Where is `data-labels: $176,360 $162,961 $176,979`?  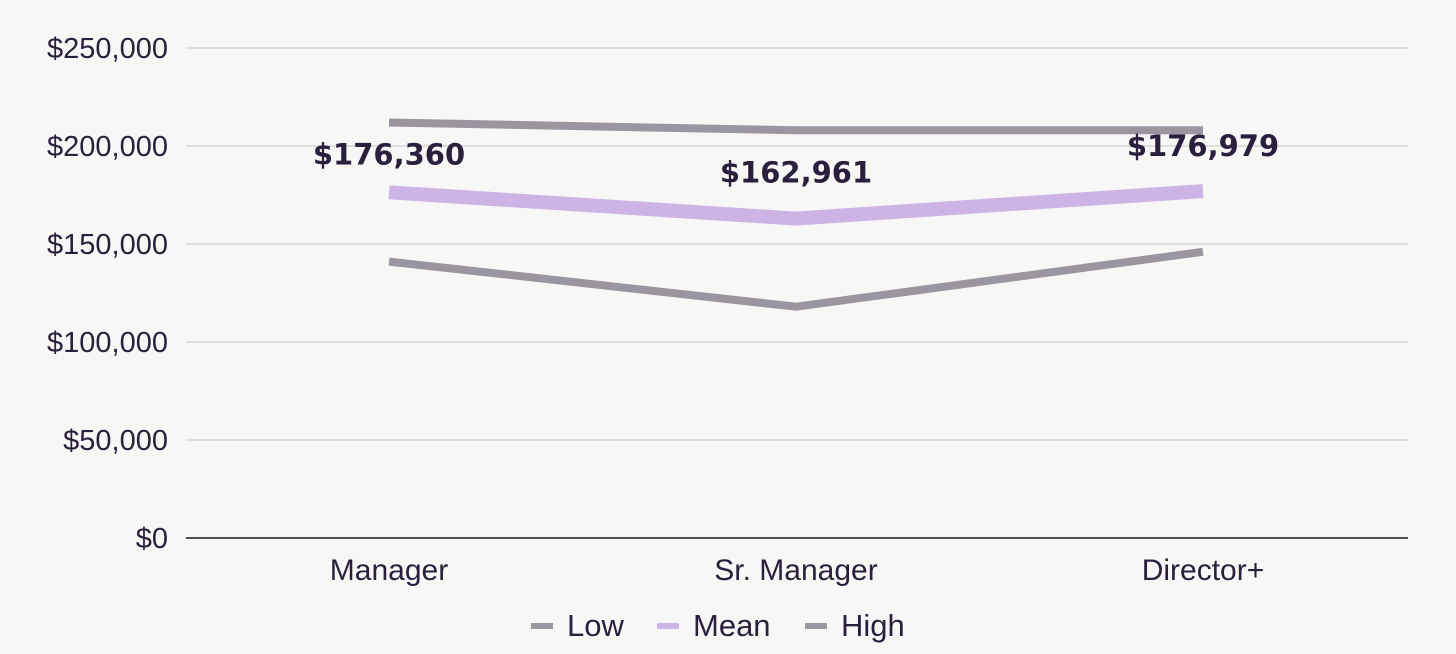
data-labels: $176,360 $162,961 $176,979 is located at coordinates (796, 159).